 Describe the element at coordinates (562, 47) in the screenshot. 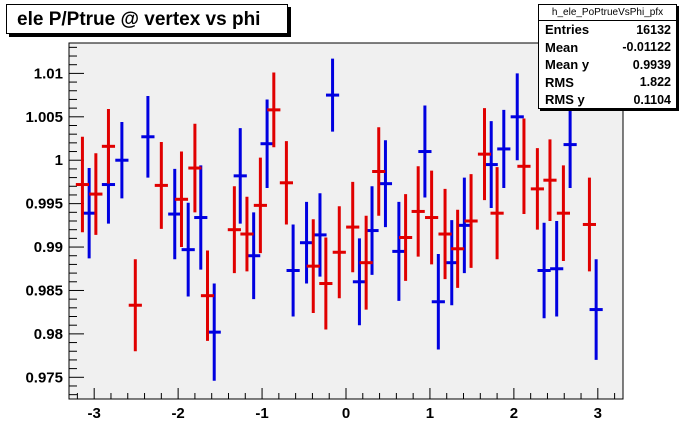

I see `stats-label: Mean` at that location.